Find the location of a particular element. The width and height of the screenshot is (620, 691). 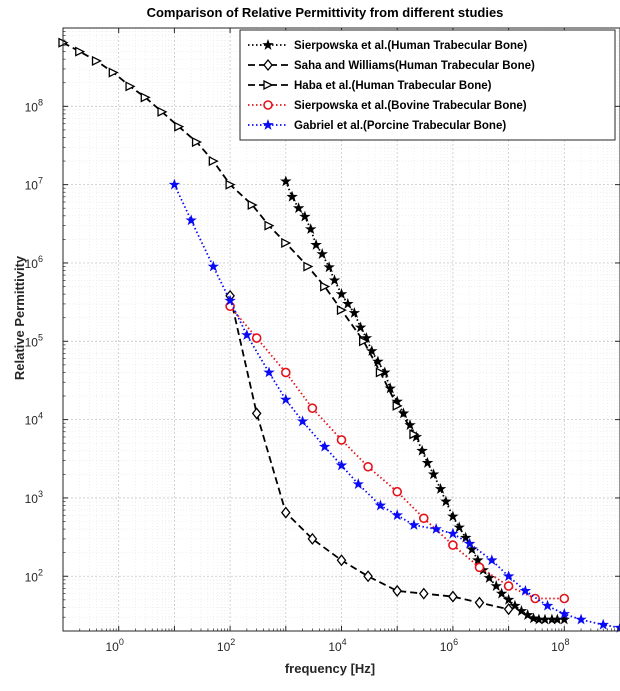

legend-label: Saha and Williams(Human Trabecular Bone) is located at coordinates (414, 66).